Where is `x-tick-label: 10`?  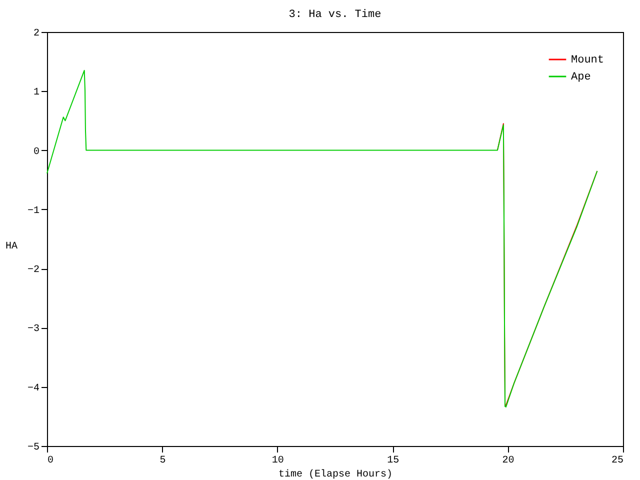
x-tick-label: 10 is located at coordinates (278, 461).